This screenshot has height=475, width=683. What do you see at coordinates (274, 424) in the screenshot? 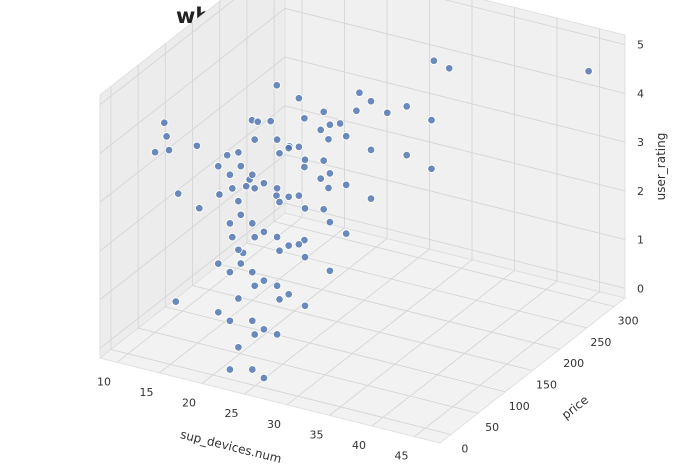
I see `x-tick-label: 30` at bounding box center [274, 424].